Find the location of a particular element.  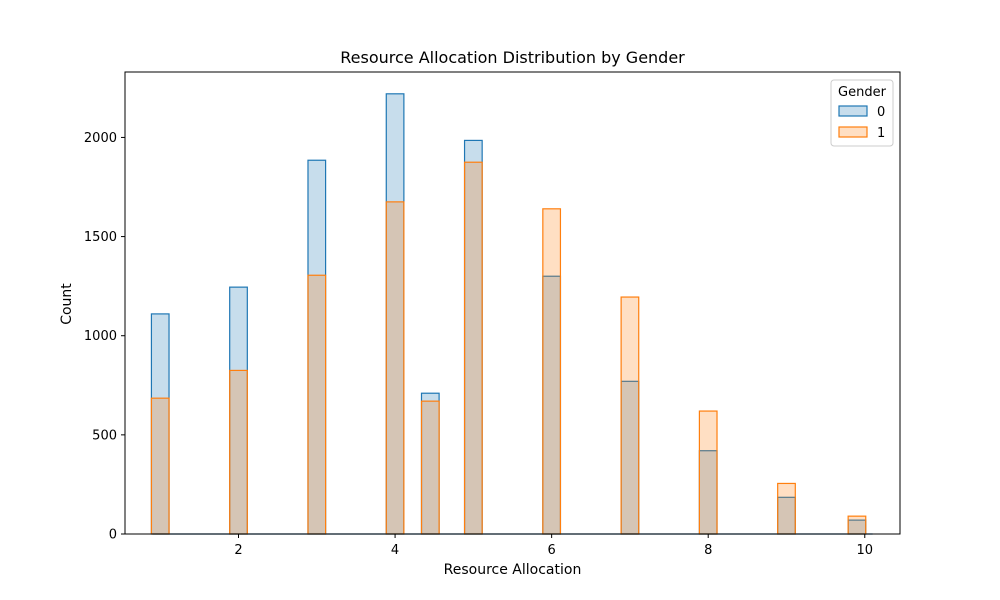

y-axis-ticks: 0 500 1000 1500 2000 is located at coordinates (104, 337).